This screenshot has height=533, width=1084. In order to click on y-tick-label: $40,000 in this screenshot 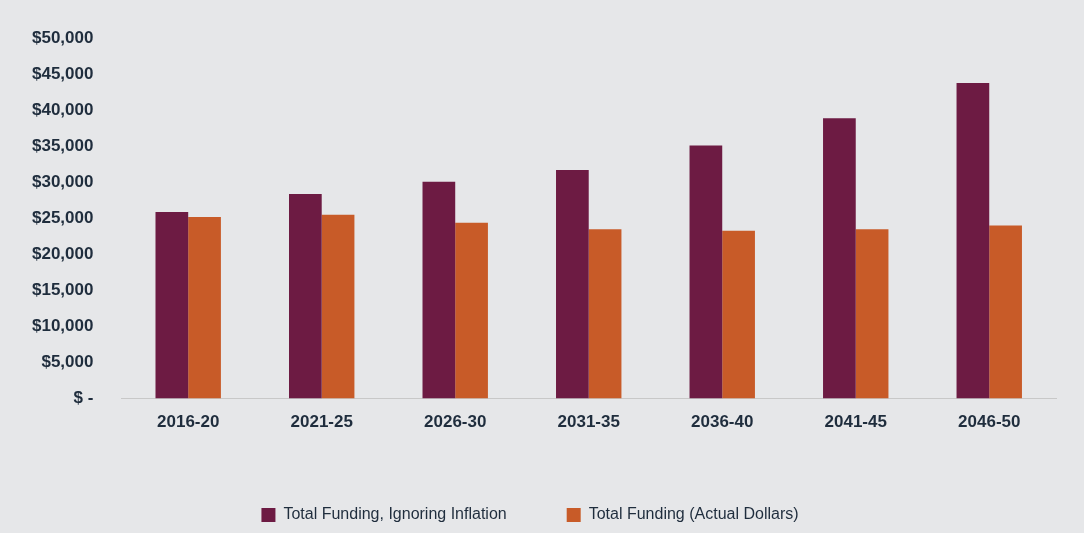, I will do `click(63, 109)`.